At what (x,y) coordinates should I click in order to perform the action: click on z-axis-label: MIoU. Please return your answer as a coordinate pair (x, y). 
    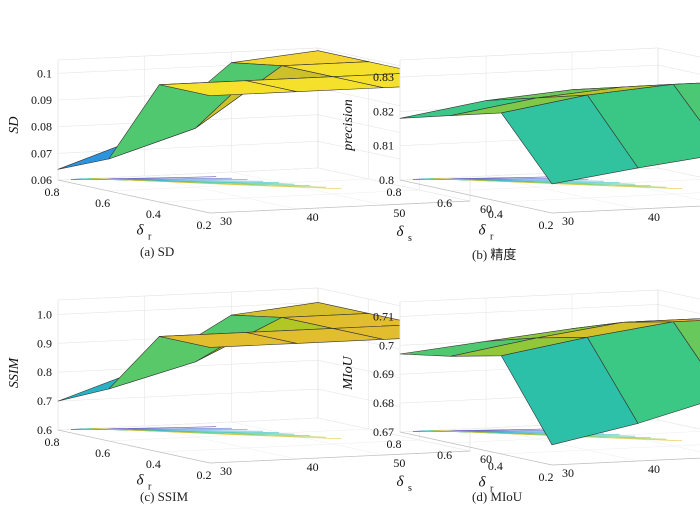
    Looking at the image, I should click on (348, 372).